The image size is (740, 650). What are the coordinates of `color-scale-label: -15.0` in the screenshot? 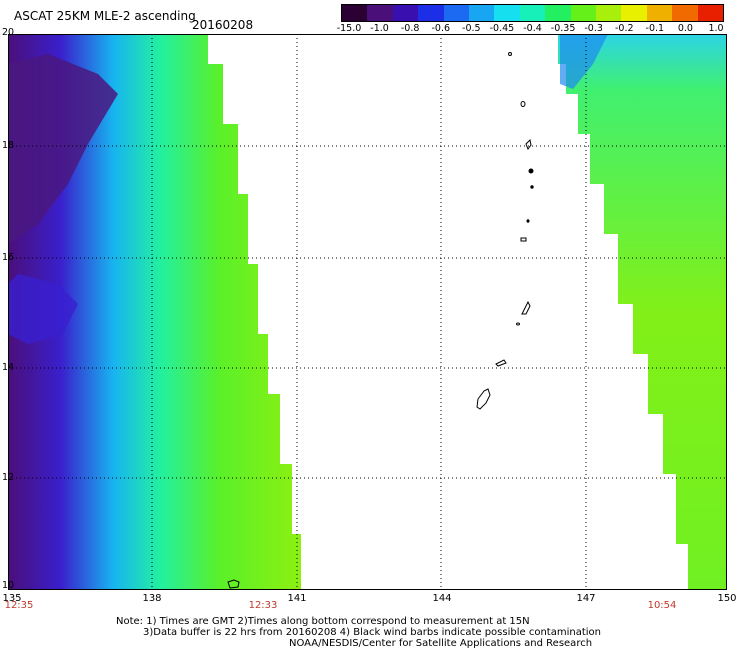 It's located at (349, 28).